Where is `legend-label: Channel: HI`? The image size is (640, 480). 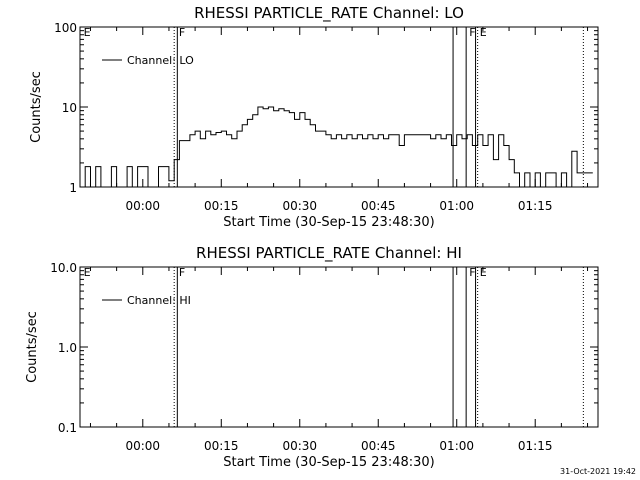
legend-label: Channel: HI is located at coordinates (159, 300).